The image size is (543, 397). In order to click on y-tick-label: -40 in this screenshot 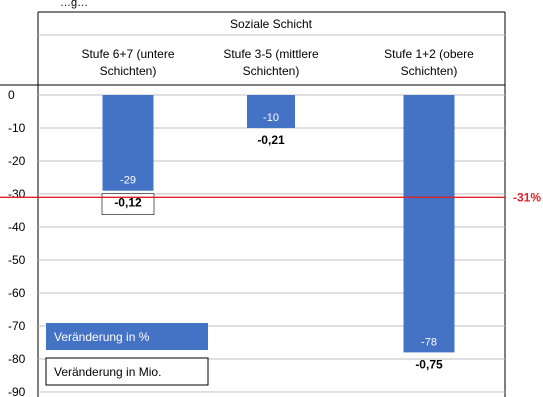, I will do `click(17, 227)`.